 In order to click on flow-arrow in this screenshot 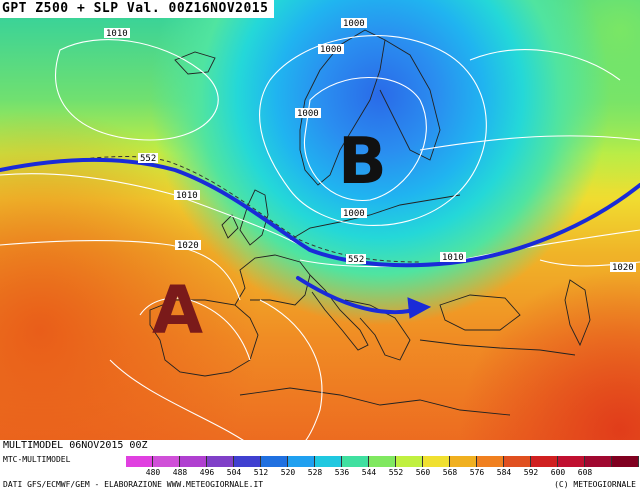, I will do `click(359, 295)`.